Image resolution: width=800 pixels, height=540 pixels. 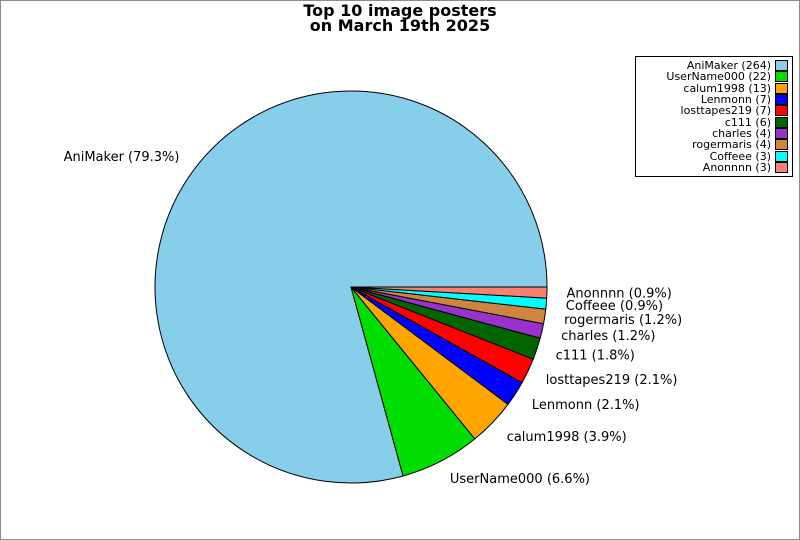 I want to click on legend-item-charles: charles (4), so click(x=713, y=133).